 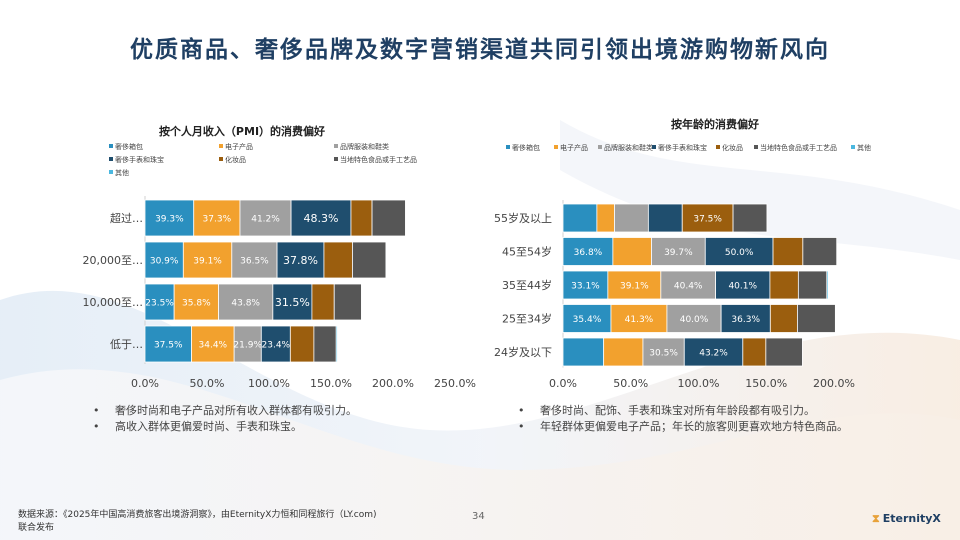 I want to click on age-category-label: 25至34岁, so click(x=527, y=319).